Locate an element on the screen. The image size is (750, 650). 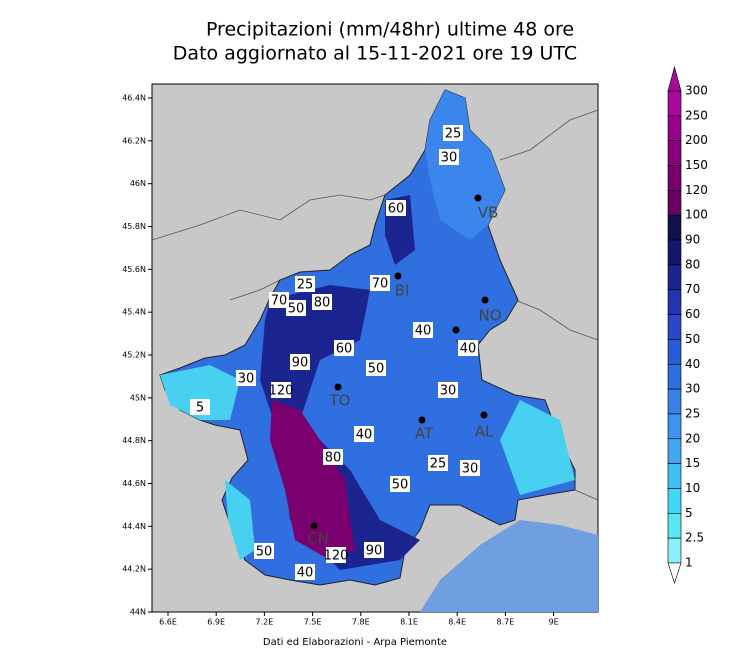
lat-tick-label: 45.8N is located at coordinates (134, 226).